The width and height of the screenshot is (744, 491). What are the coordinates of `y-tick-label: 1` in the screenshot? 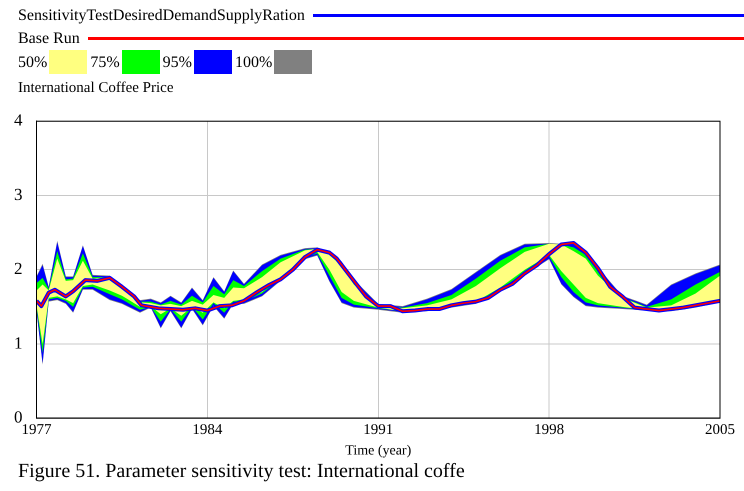 It's located at (18, 342).